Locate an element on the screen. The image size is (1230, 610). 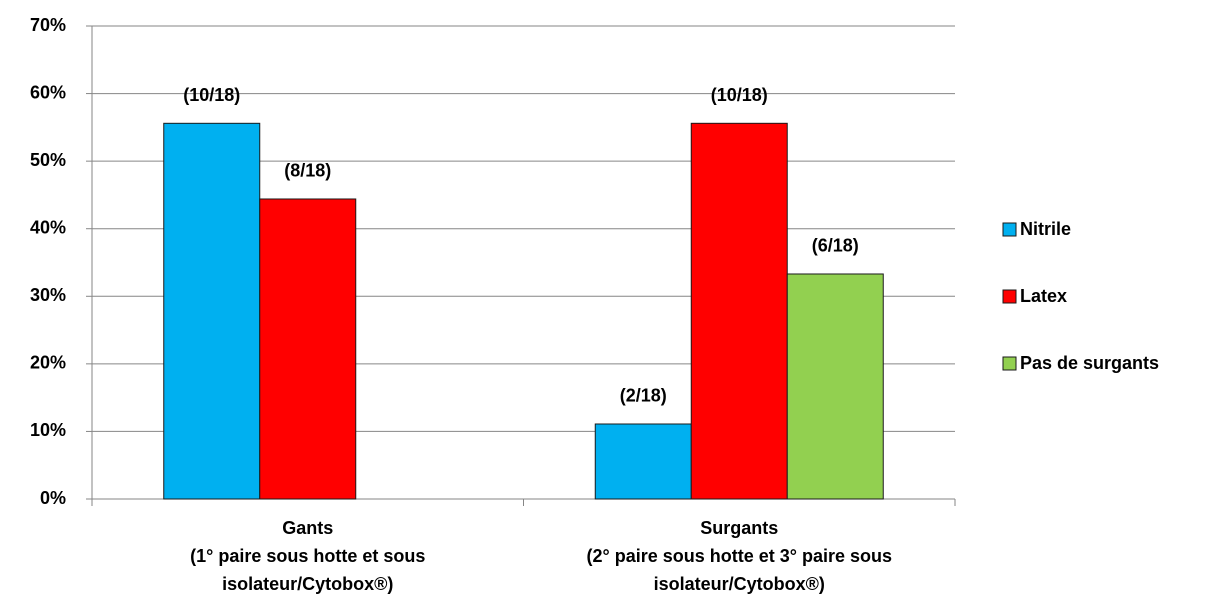
y-tick-label: 30% is located at coordinates (48, 295).